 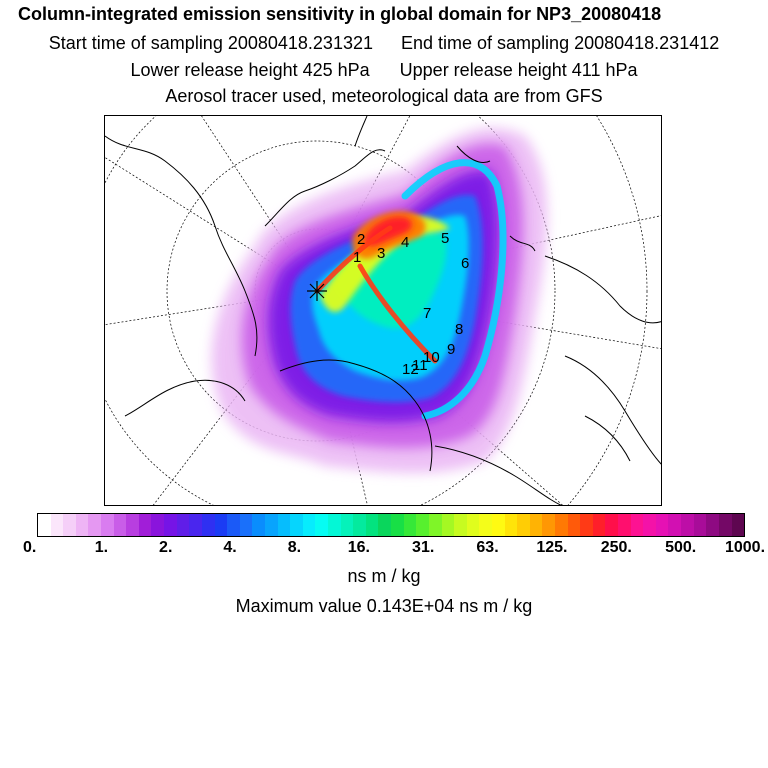 What do you see at coordinates (381, 253) in the screenshot?
I see `release-label: 3` at bounding box center [381, 253].